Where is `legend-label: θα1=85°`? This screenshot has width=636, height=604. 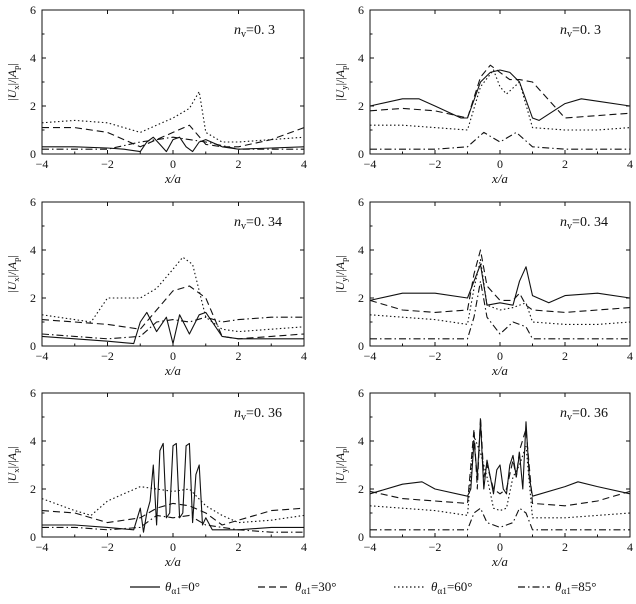
legend-label: θα1=85° is located at coordinates (576, 588).